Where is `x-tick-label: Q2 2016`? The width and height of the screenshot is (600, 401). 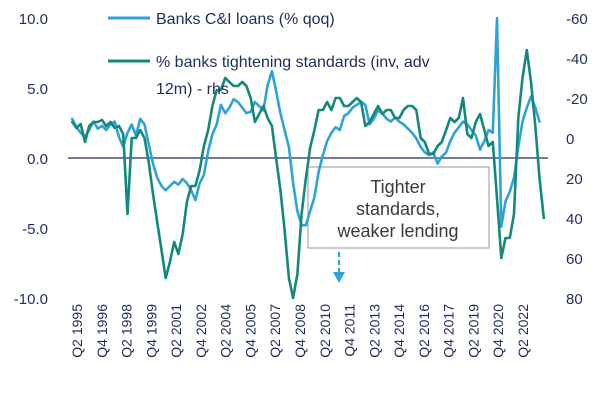 x-tick-label: Q2 2016 is located at coordinates (424, 331).